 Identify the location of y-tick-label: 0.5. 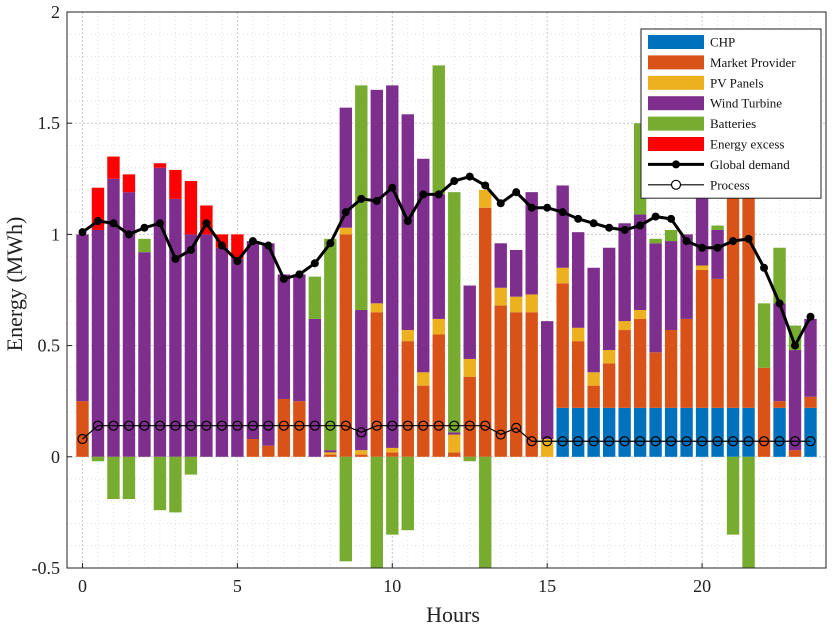
(49, 346).